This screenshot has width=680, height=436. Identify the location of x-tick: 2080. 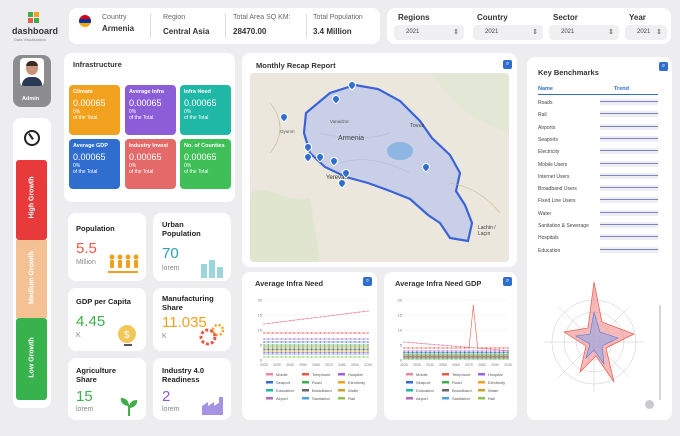
(342, 365).